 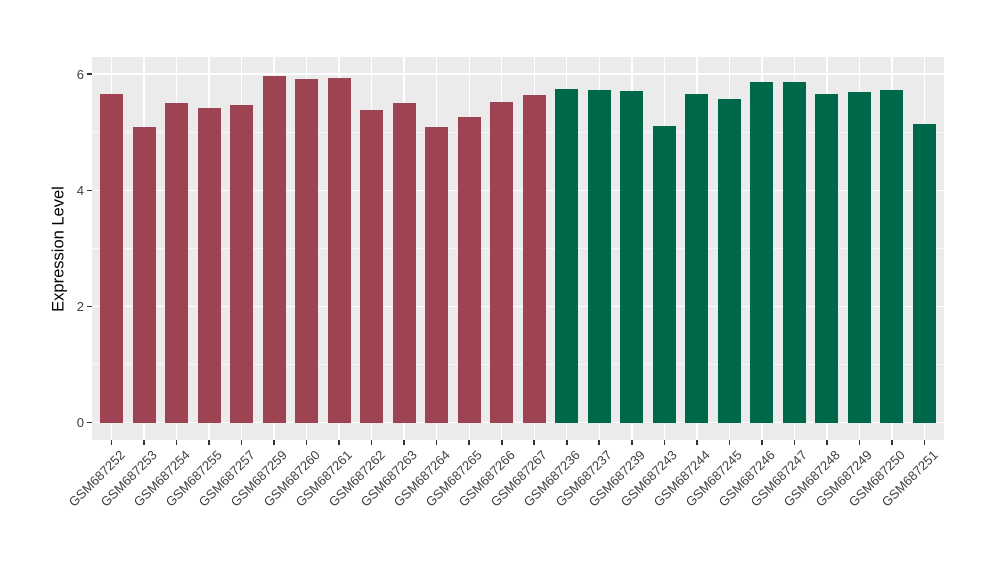 I want to click on bar-GSM687236, so click(x=567, y=255).